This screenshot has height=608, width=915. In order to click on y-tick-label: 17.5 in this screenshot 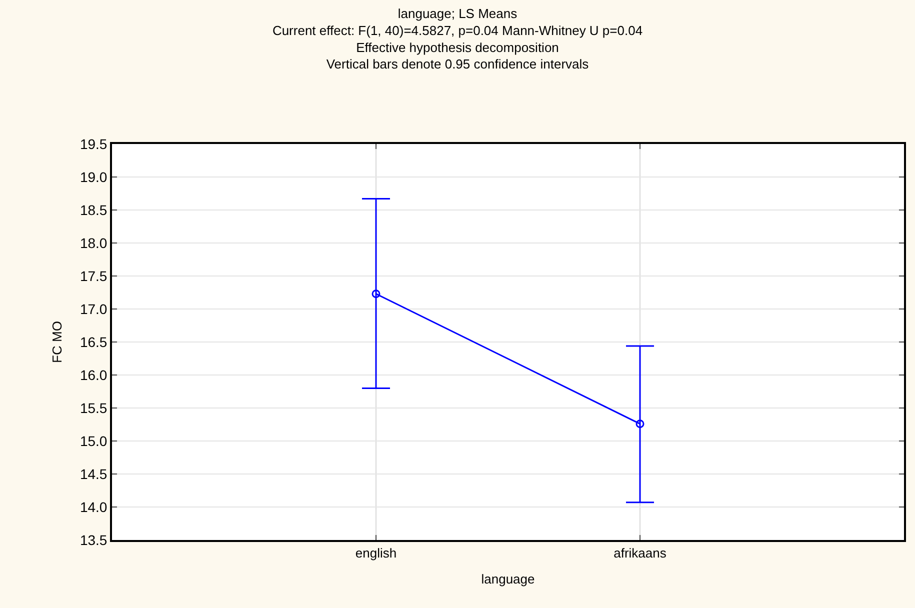, I will do `click(94, 276)`.